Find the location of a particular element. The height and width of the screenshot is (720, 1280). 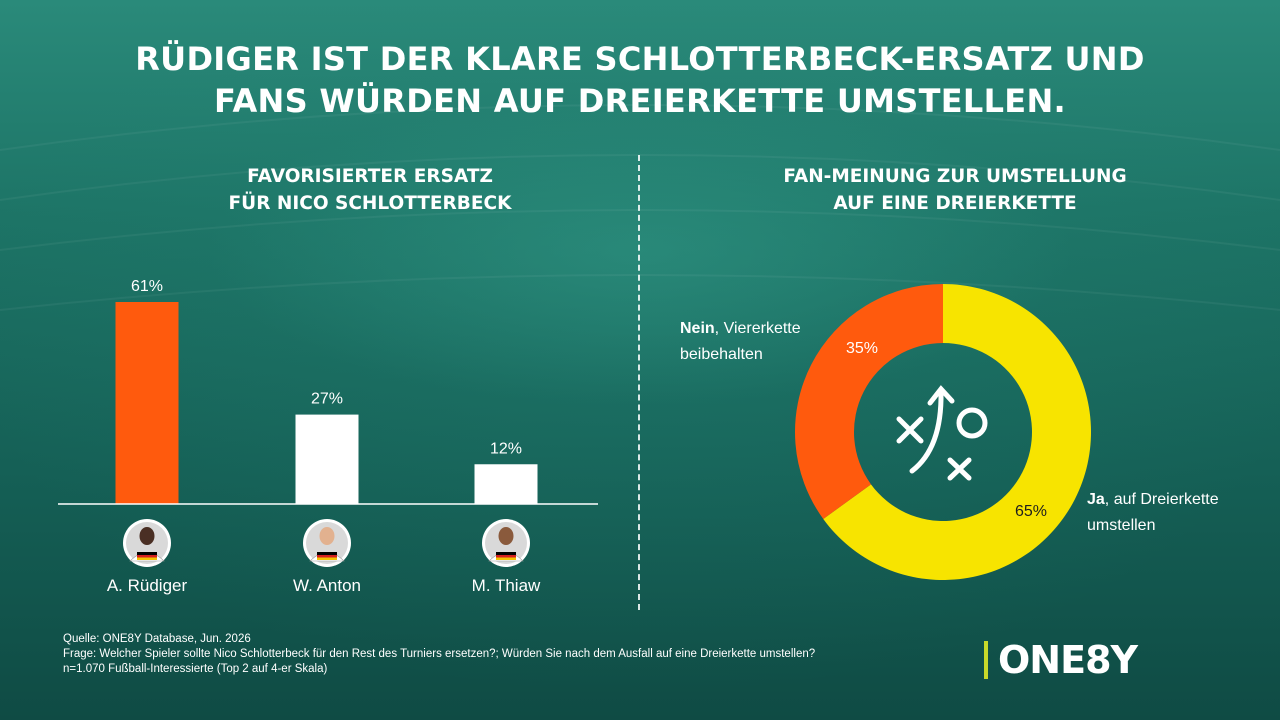

logo-text: ONE8Y is located at coordinates (1068, 660).